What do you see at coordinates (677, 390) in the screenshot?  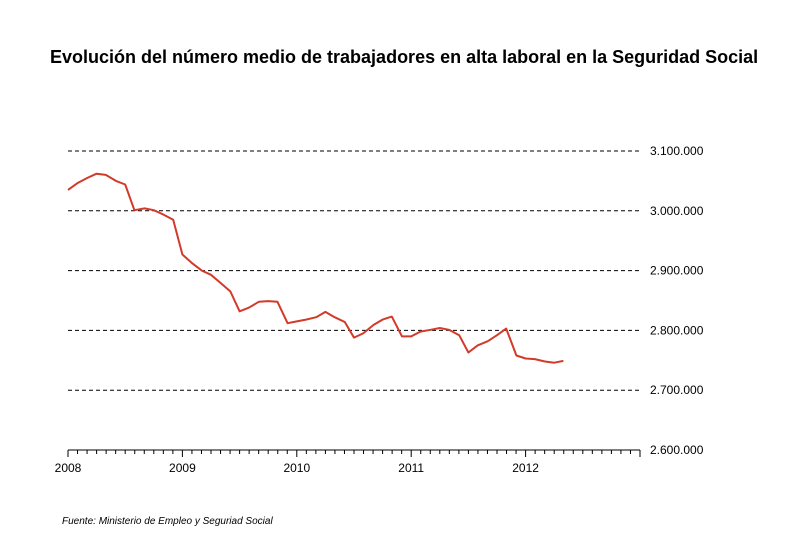 I see `y-tick-label: 2.700.000` at bounding box center [677, 390].